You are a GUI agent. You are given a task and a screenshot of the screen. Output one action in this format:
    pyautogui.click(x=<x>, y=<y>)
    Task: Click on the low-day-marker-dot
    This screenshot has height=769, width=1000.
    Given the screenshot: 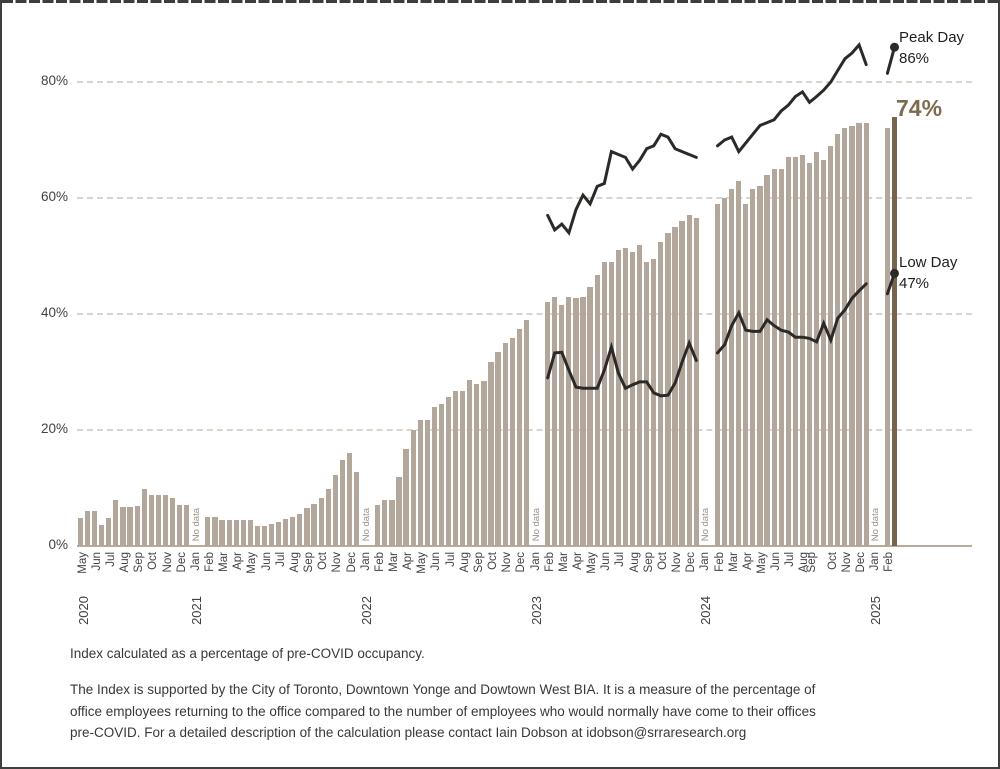 What is the action you would take?
    pyautogui.click(x=894, y=273)
    